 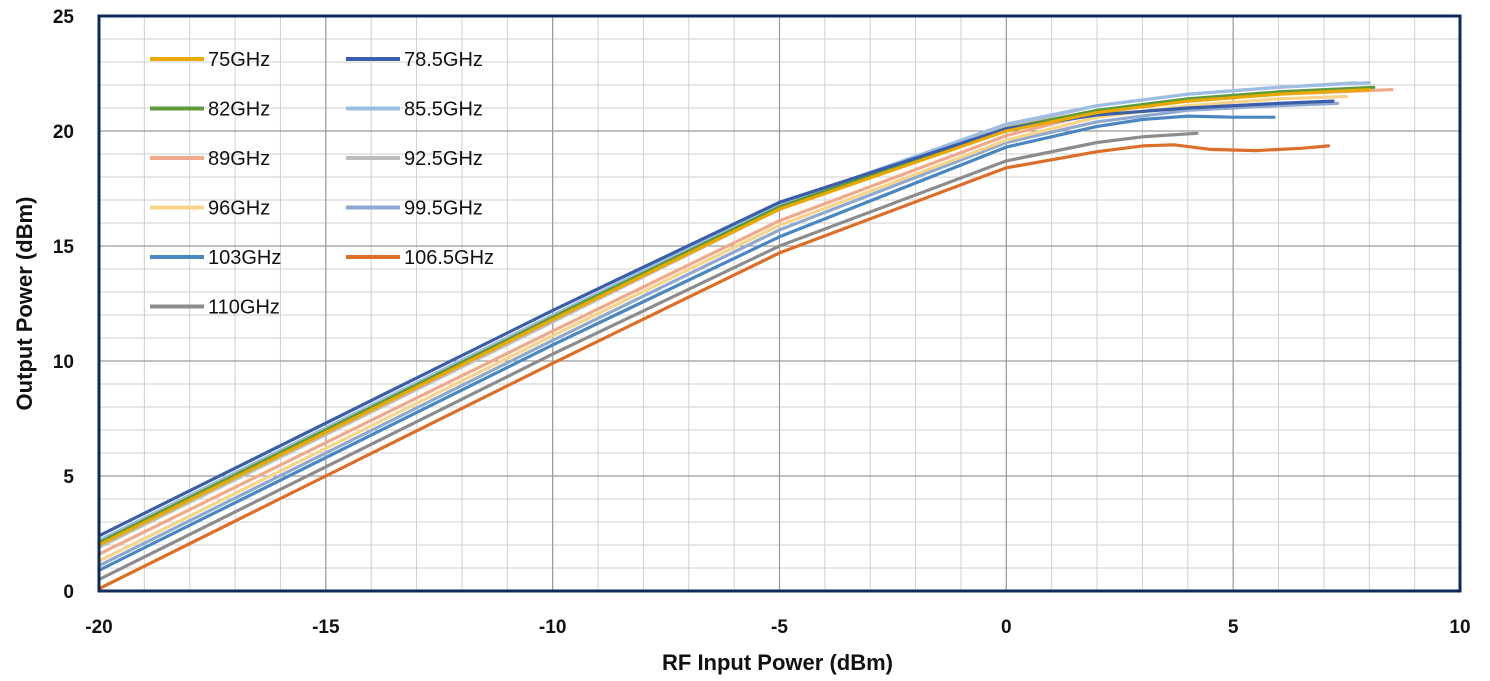 What do you see at coordinates (443, 110) in the screenshot?
I see `legend-label: 85.5GHz` at bounding box center [443, 110].